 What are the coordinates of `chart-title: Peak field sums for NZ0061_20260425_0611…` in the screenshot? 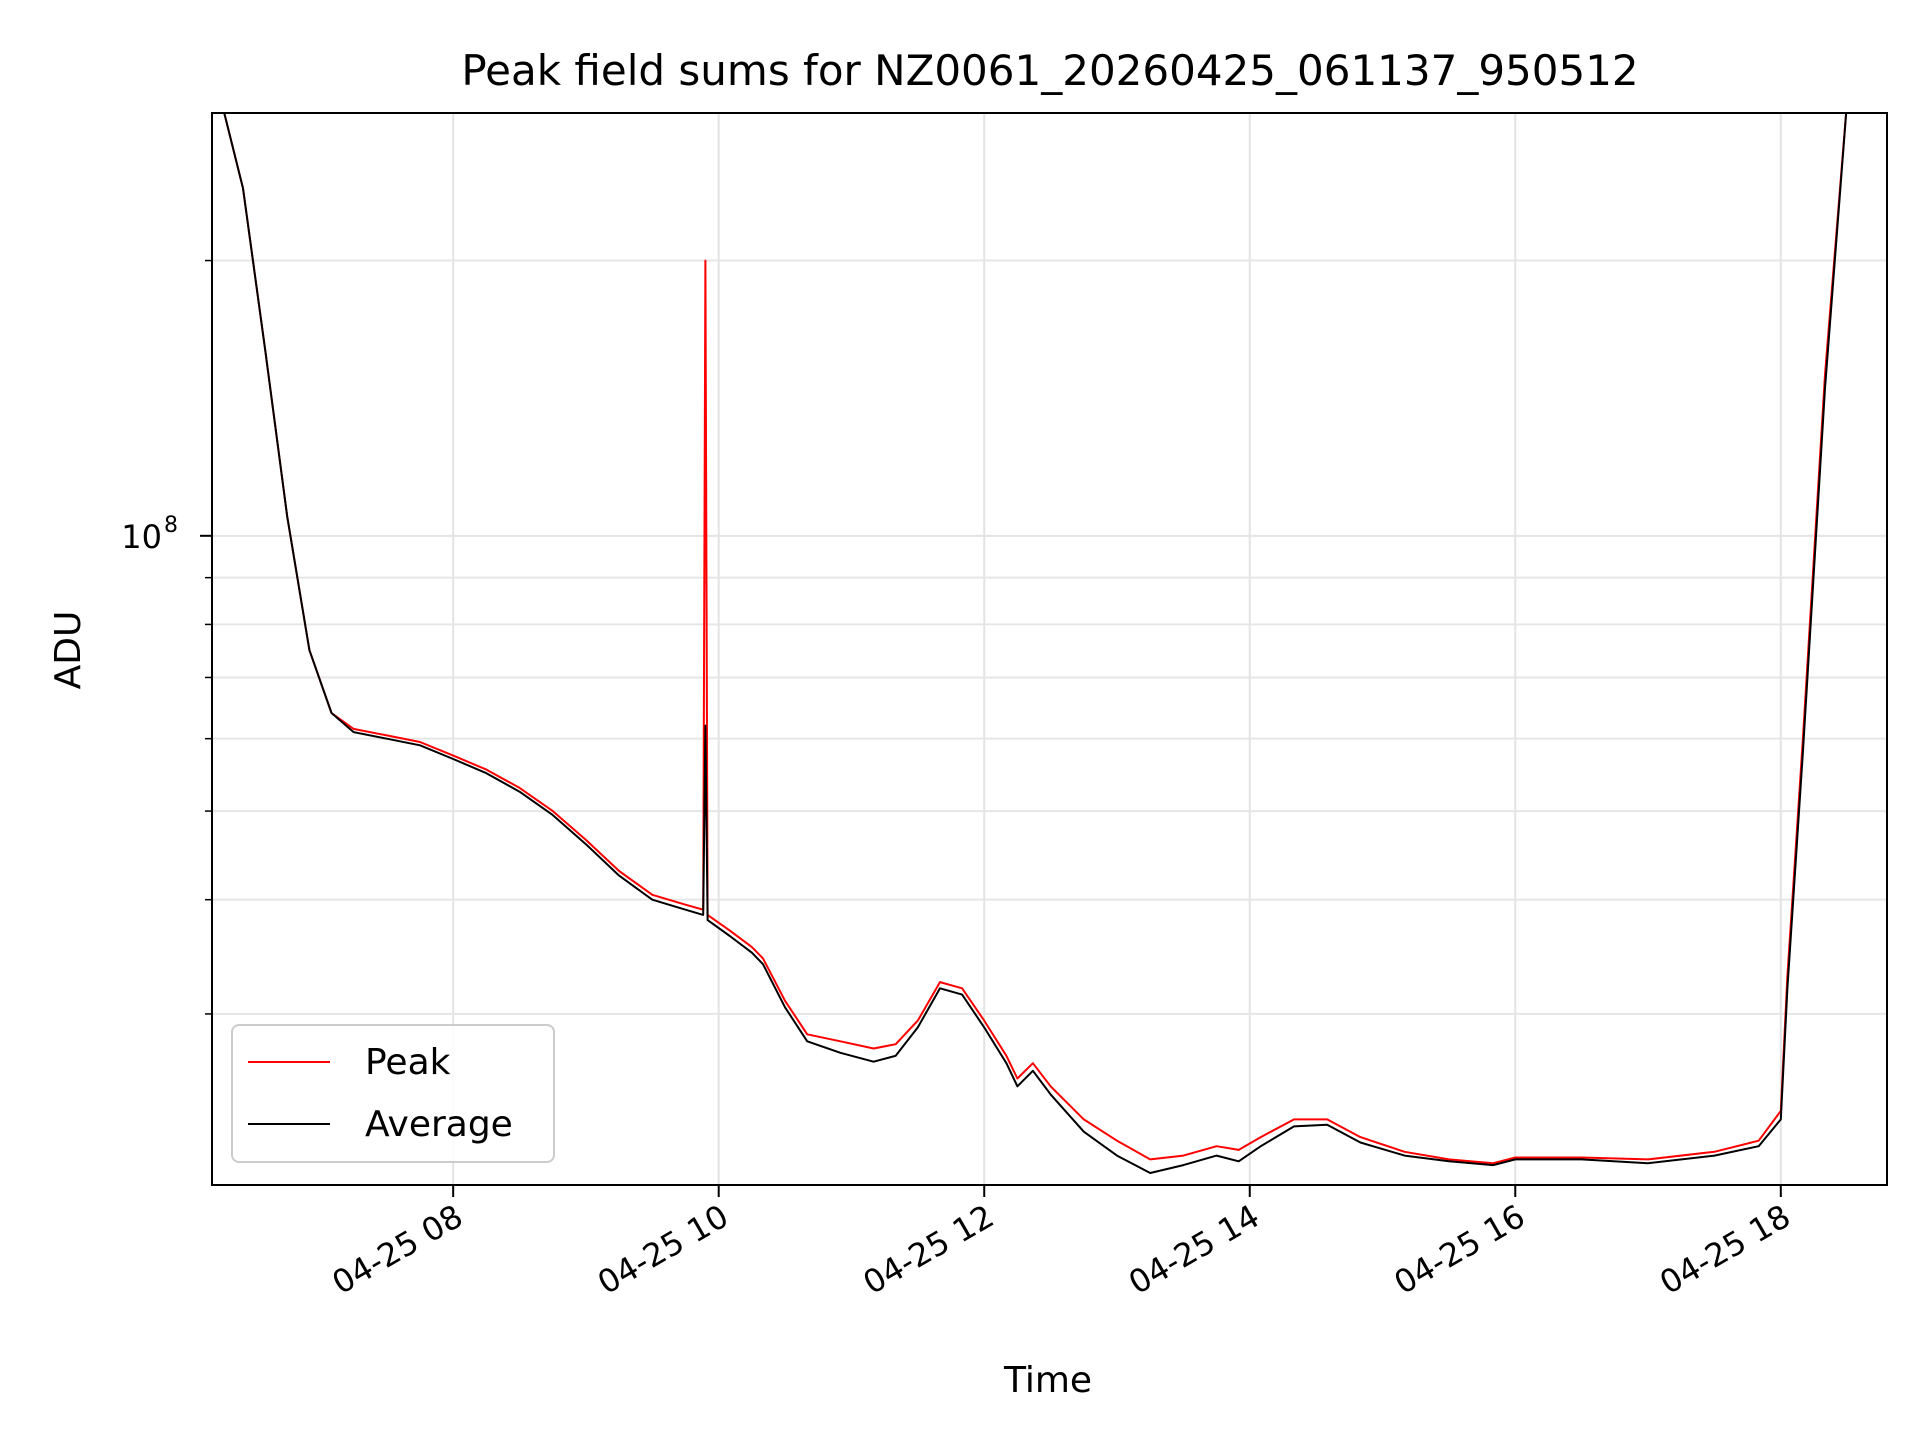 It's located at (1049, 70).